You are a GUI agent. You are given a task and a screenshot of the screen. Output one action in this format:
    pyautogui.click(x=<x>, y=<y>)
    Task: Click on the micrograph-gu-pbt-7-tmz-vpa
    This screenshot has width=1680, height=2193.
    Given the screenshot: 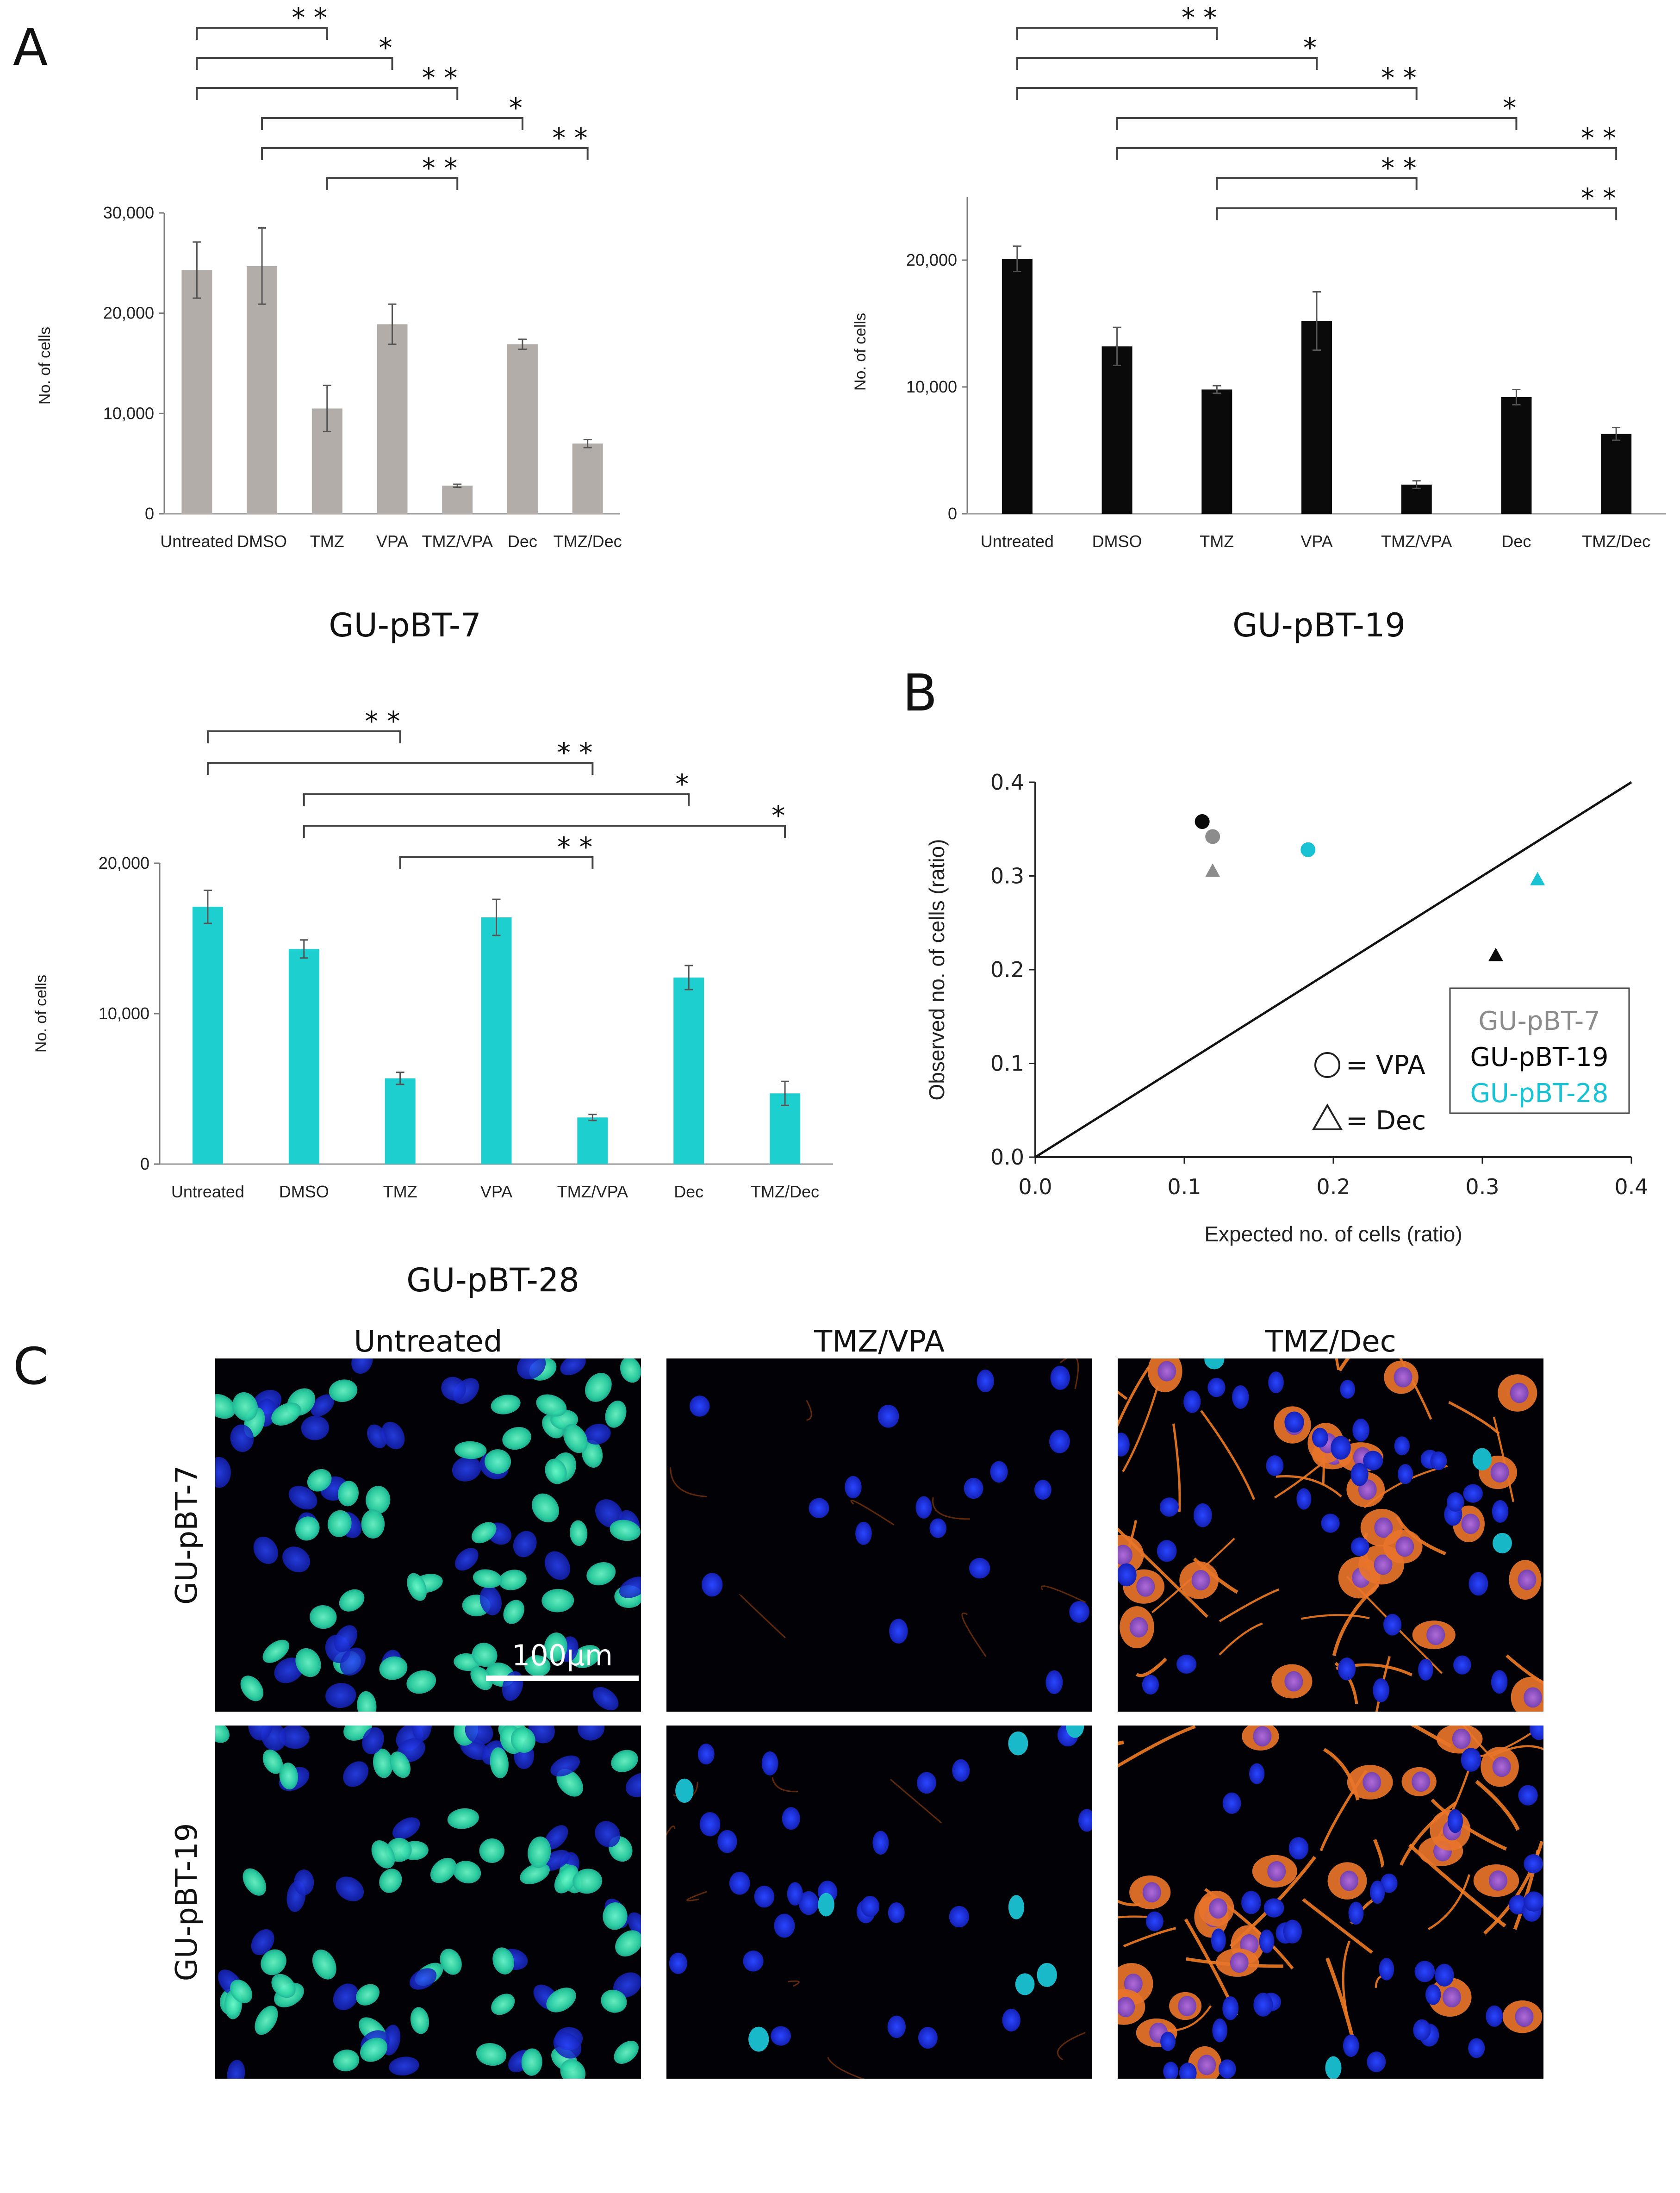 What is the action you would take?
    pyautogui.click(x=879, y=1535)
    